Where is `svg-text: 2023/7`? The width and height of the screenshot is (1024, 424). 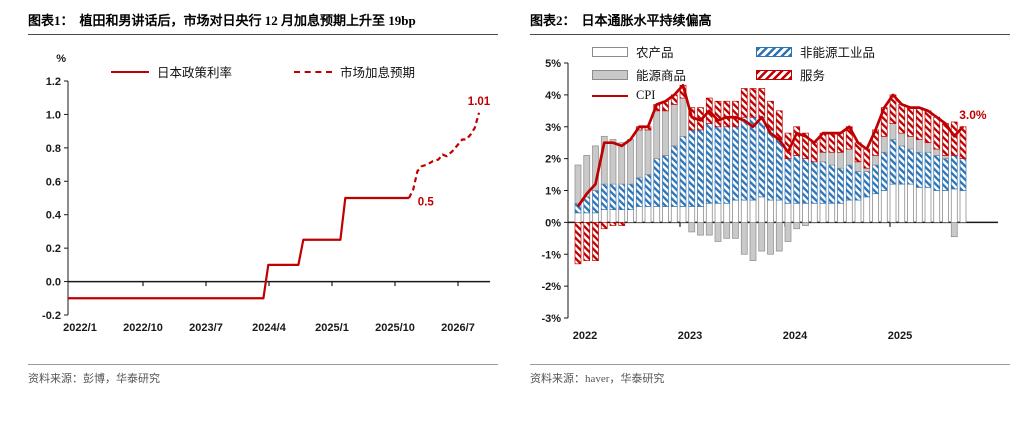 svg-text: 2023/7 is located at coordinates (206, 328).